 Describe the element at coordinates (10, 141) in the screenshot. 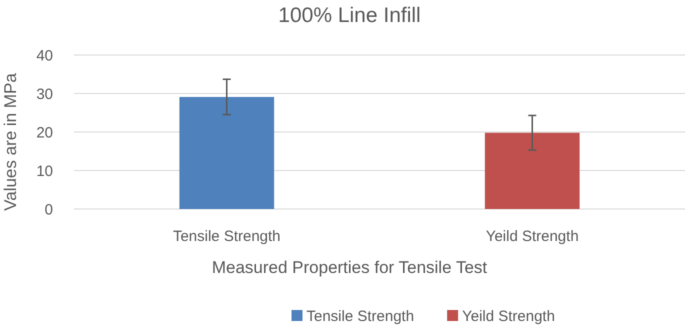

I see `y-axis-title: Values are in MPa` at that location.